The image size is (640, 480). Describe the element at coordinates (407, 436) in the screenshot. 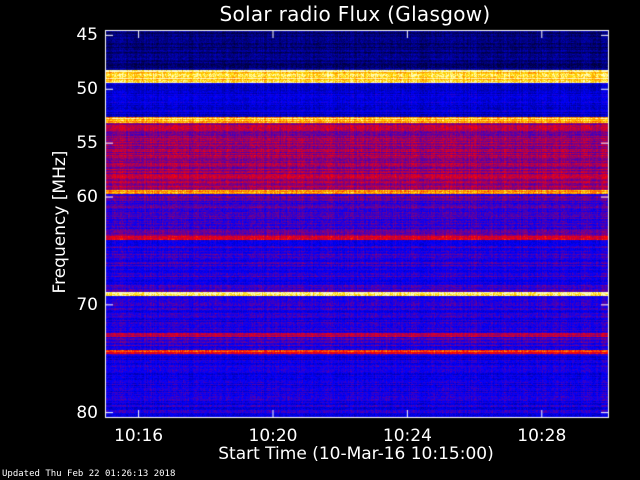

I see `x-tick-label: 10:24` at that location.